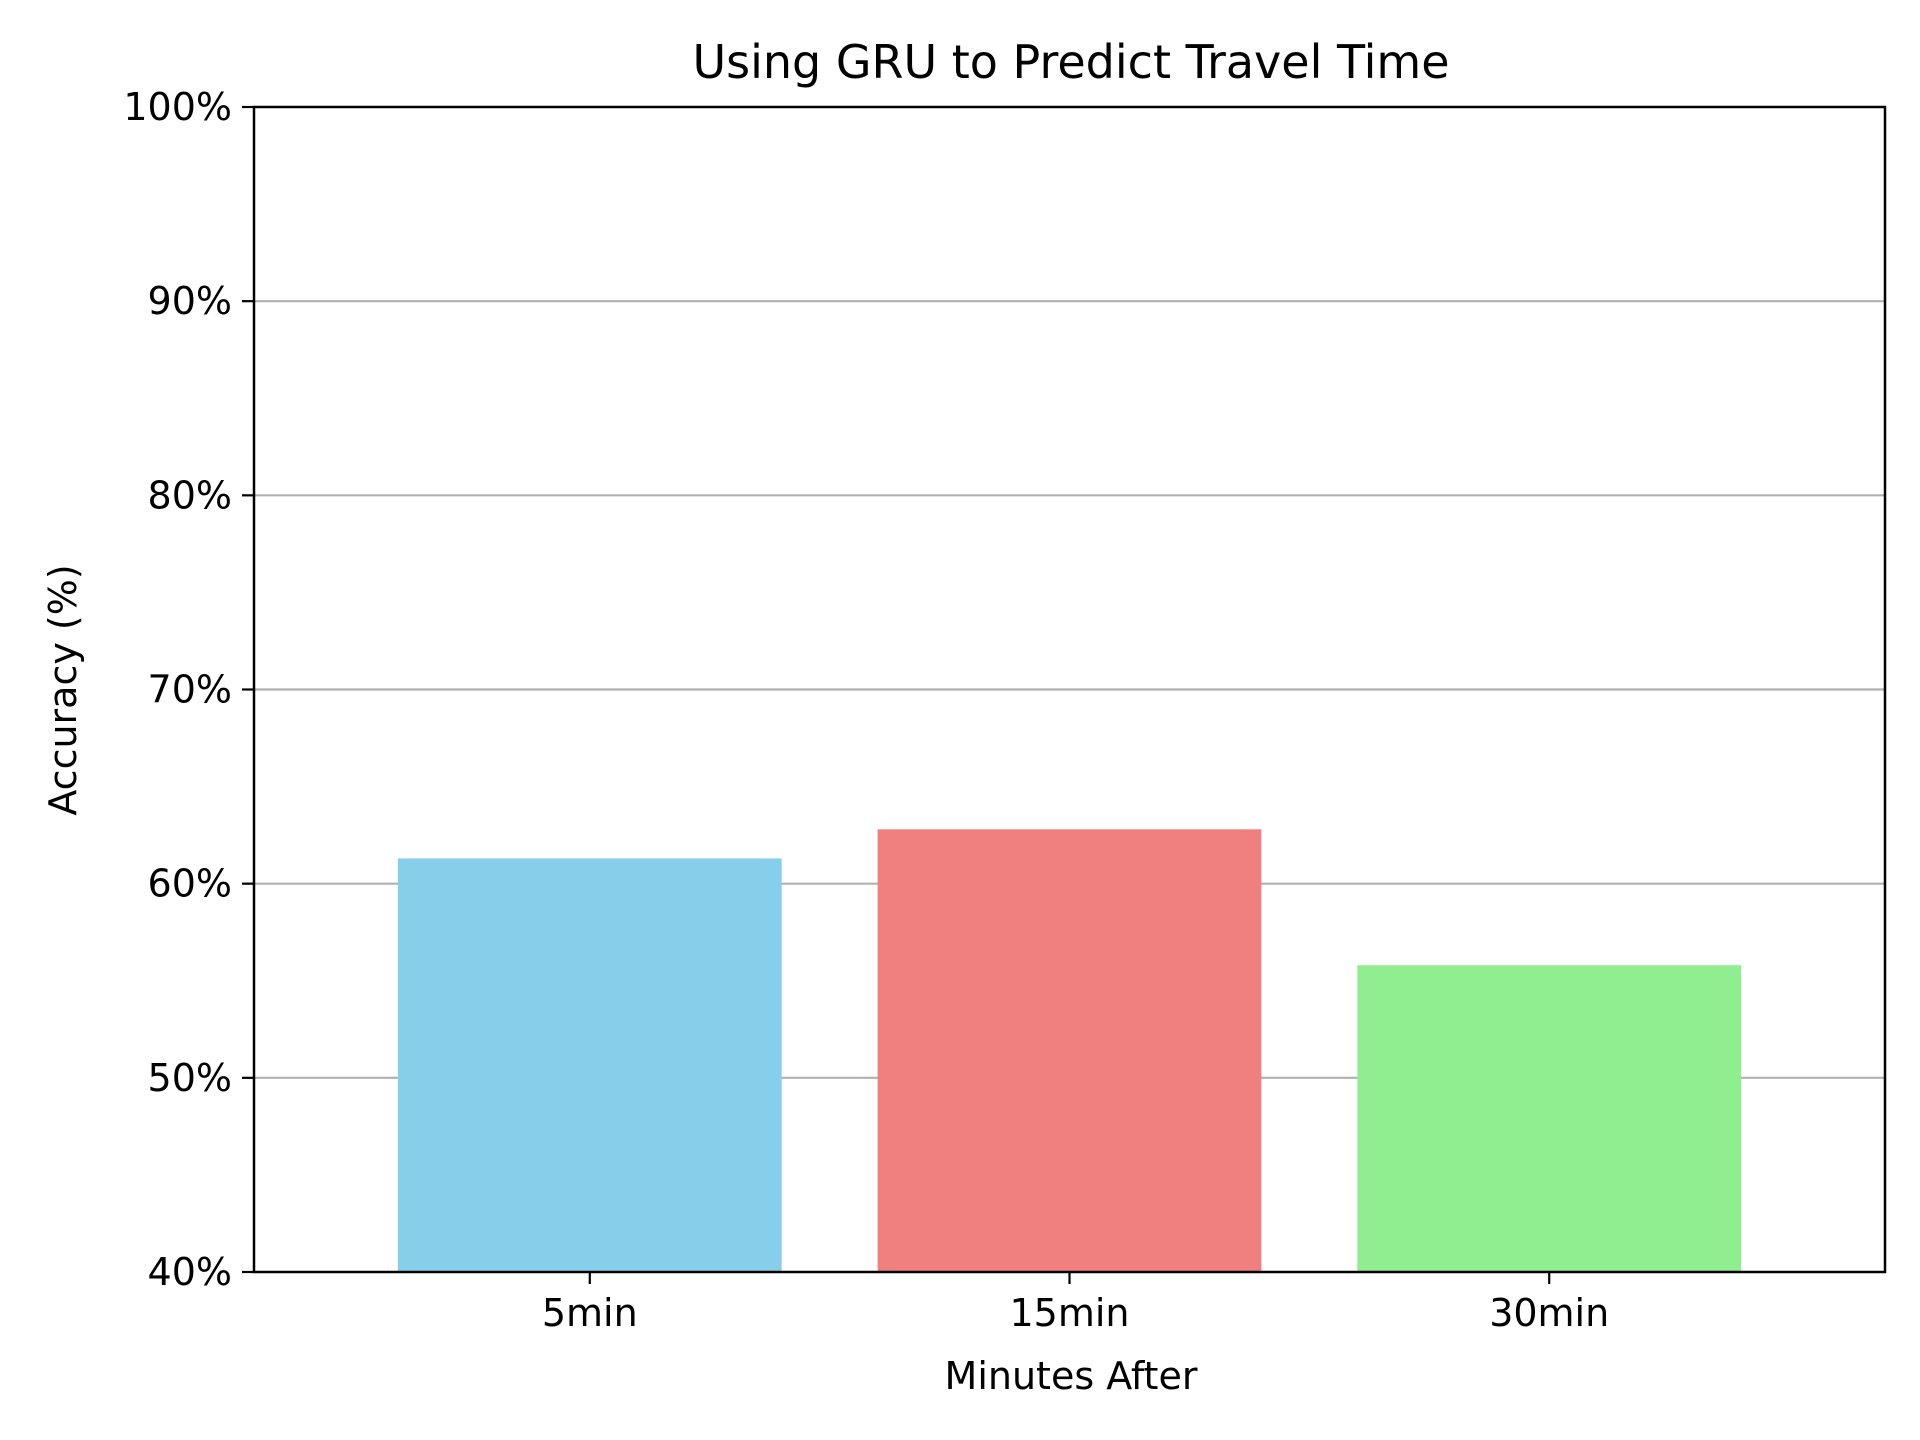  I want to click on x-tick-label: 15min, so click(1069, 1313).